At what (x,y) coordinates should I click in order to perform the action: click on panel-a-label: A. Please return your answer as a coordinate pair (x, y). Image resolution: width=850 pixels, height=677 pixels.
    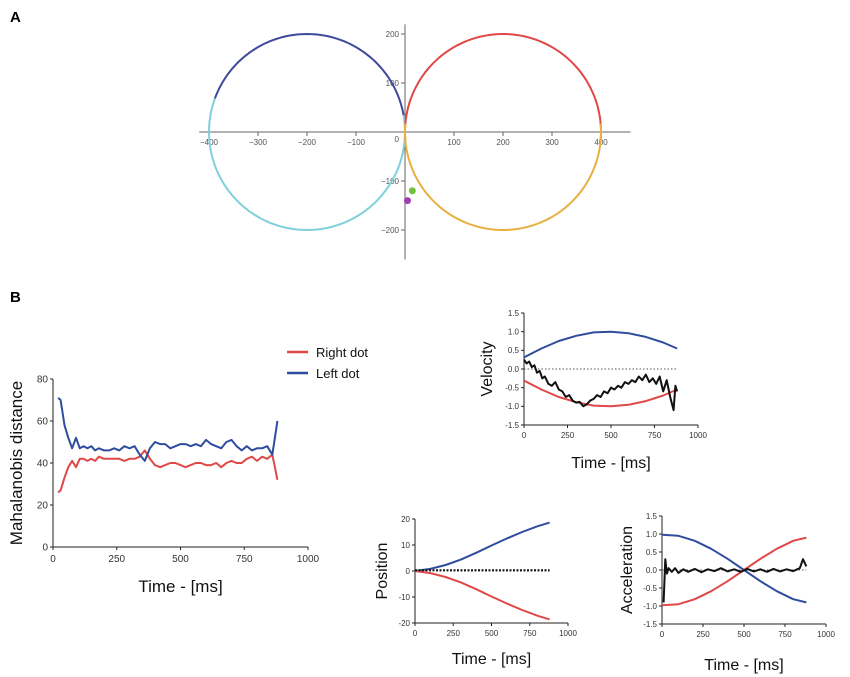
    Looking at the image, I should click on (15, 17).